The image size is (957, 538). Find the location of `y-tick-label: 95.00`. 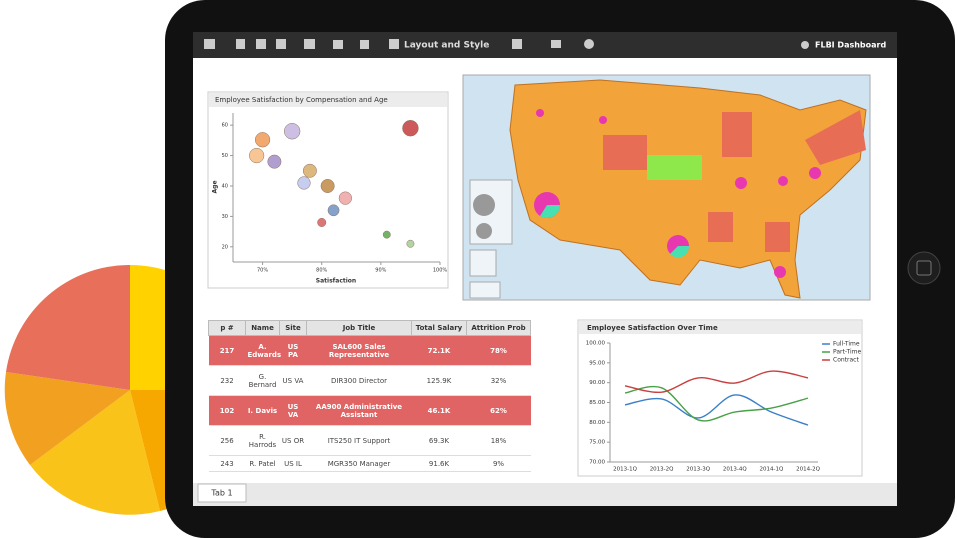

y-tick-label: 95.00 is located at coordinates (597, 363).